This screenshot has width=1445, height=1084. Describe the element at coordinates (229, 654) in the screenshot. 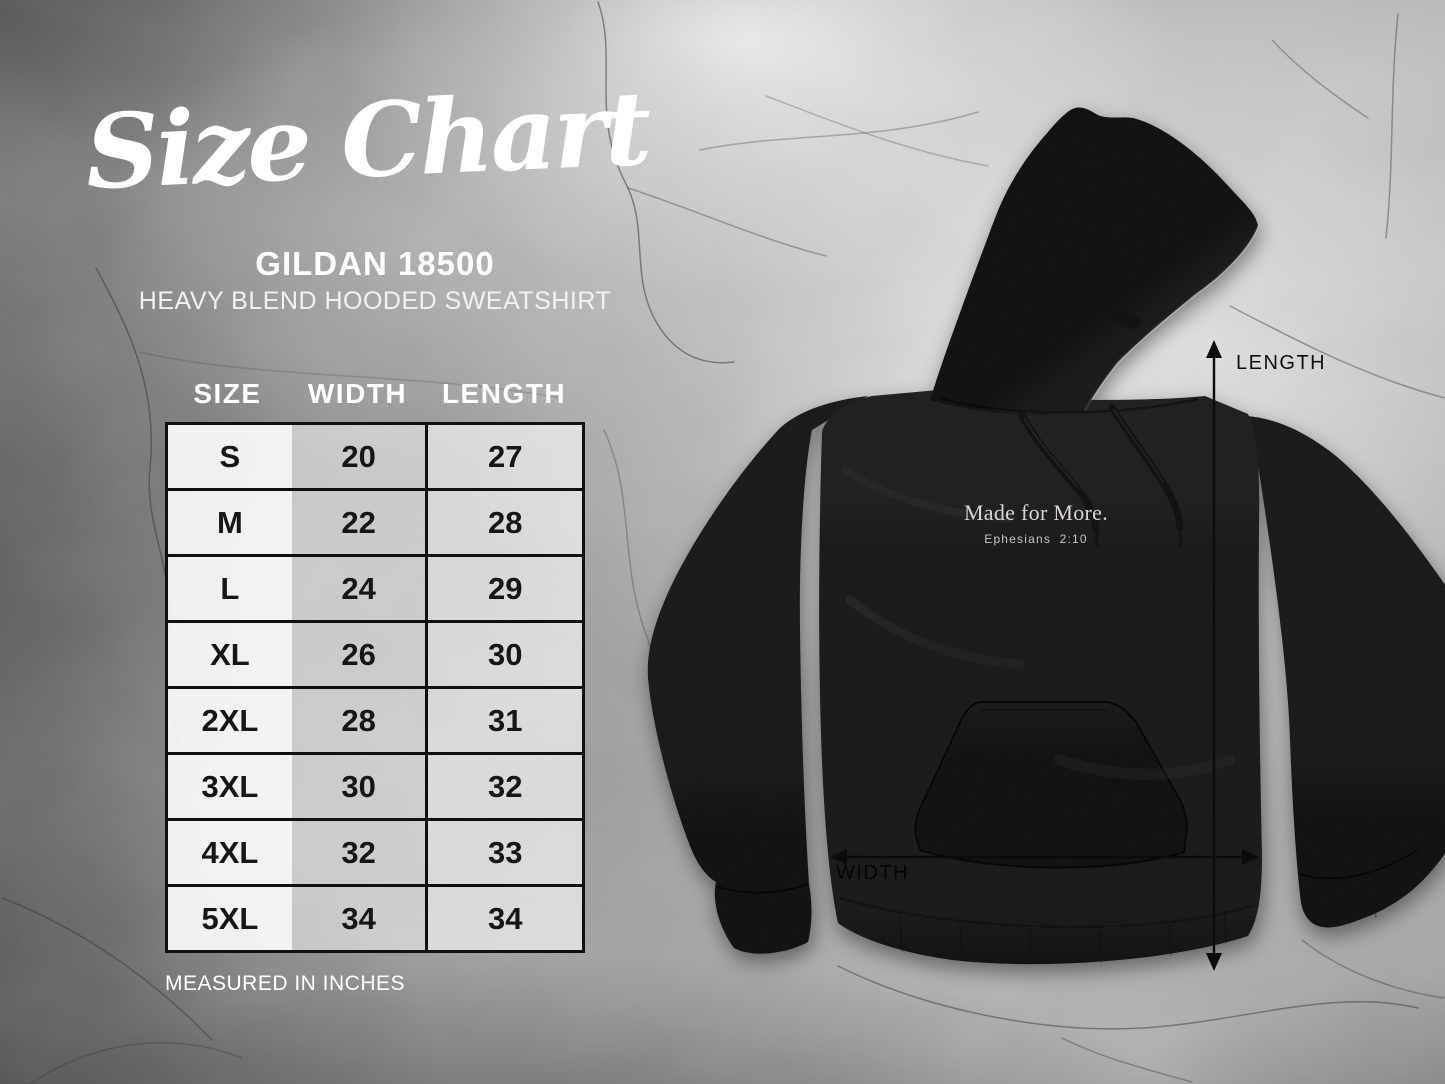

I see `size-cell: XL` at that location.